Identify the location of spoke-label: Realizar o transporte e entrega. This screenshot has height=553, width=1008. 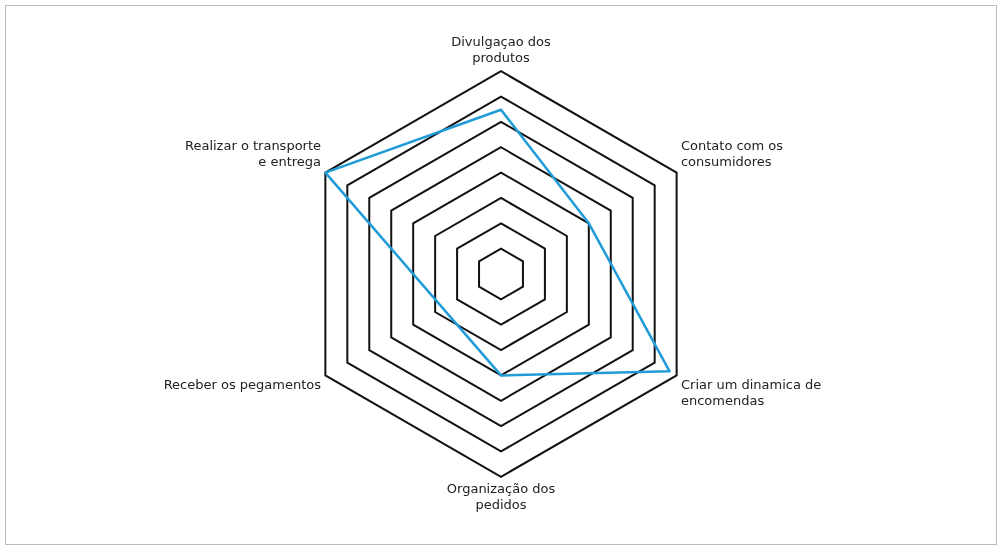
(253, 153).